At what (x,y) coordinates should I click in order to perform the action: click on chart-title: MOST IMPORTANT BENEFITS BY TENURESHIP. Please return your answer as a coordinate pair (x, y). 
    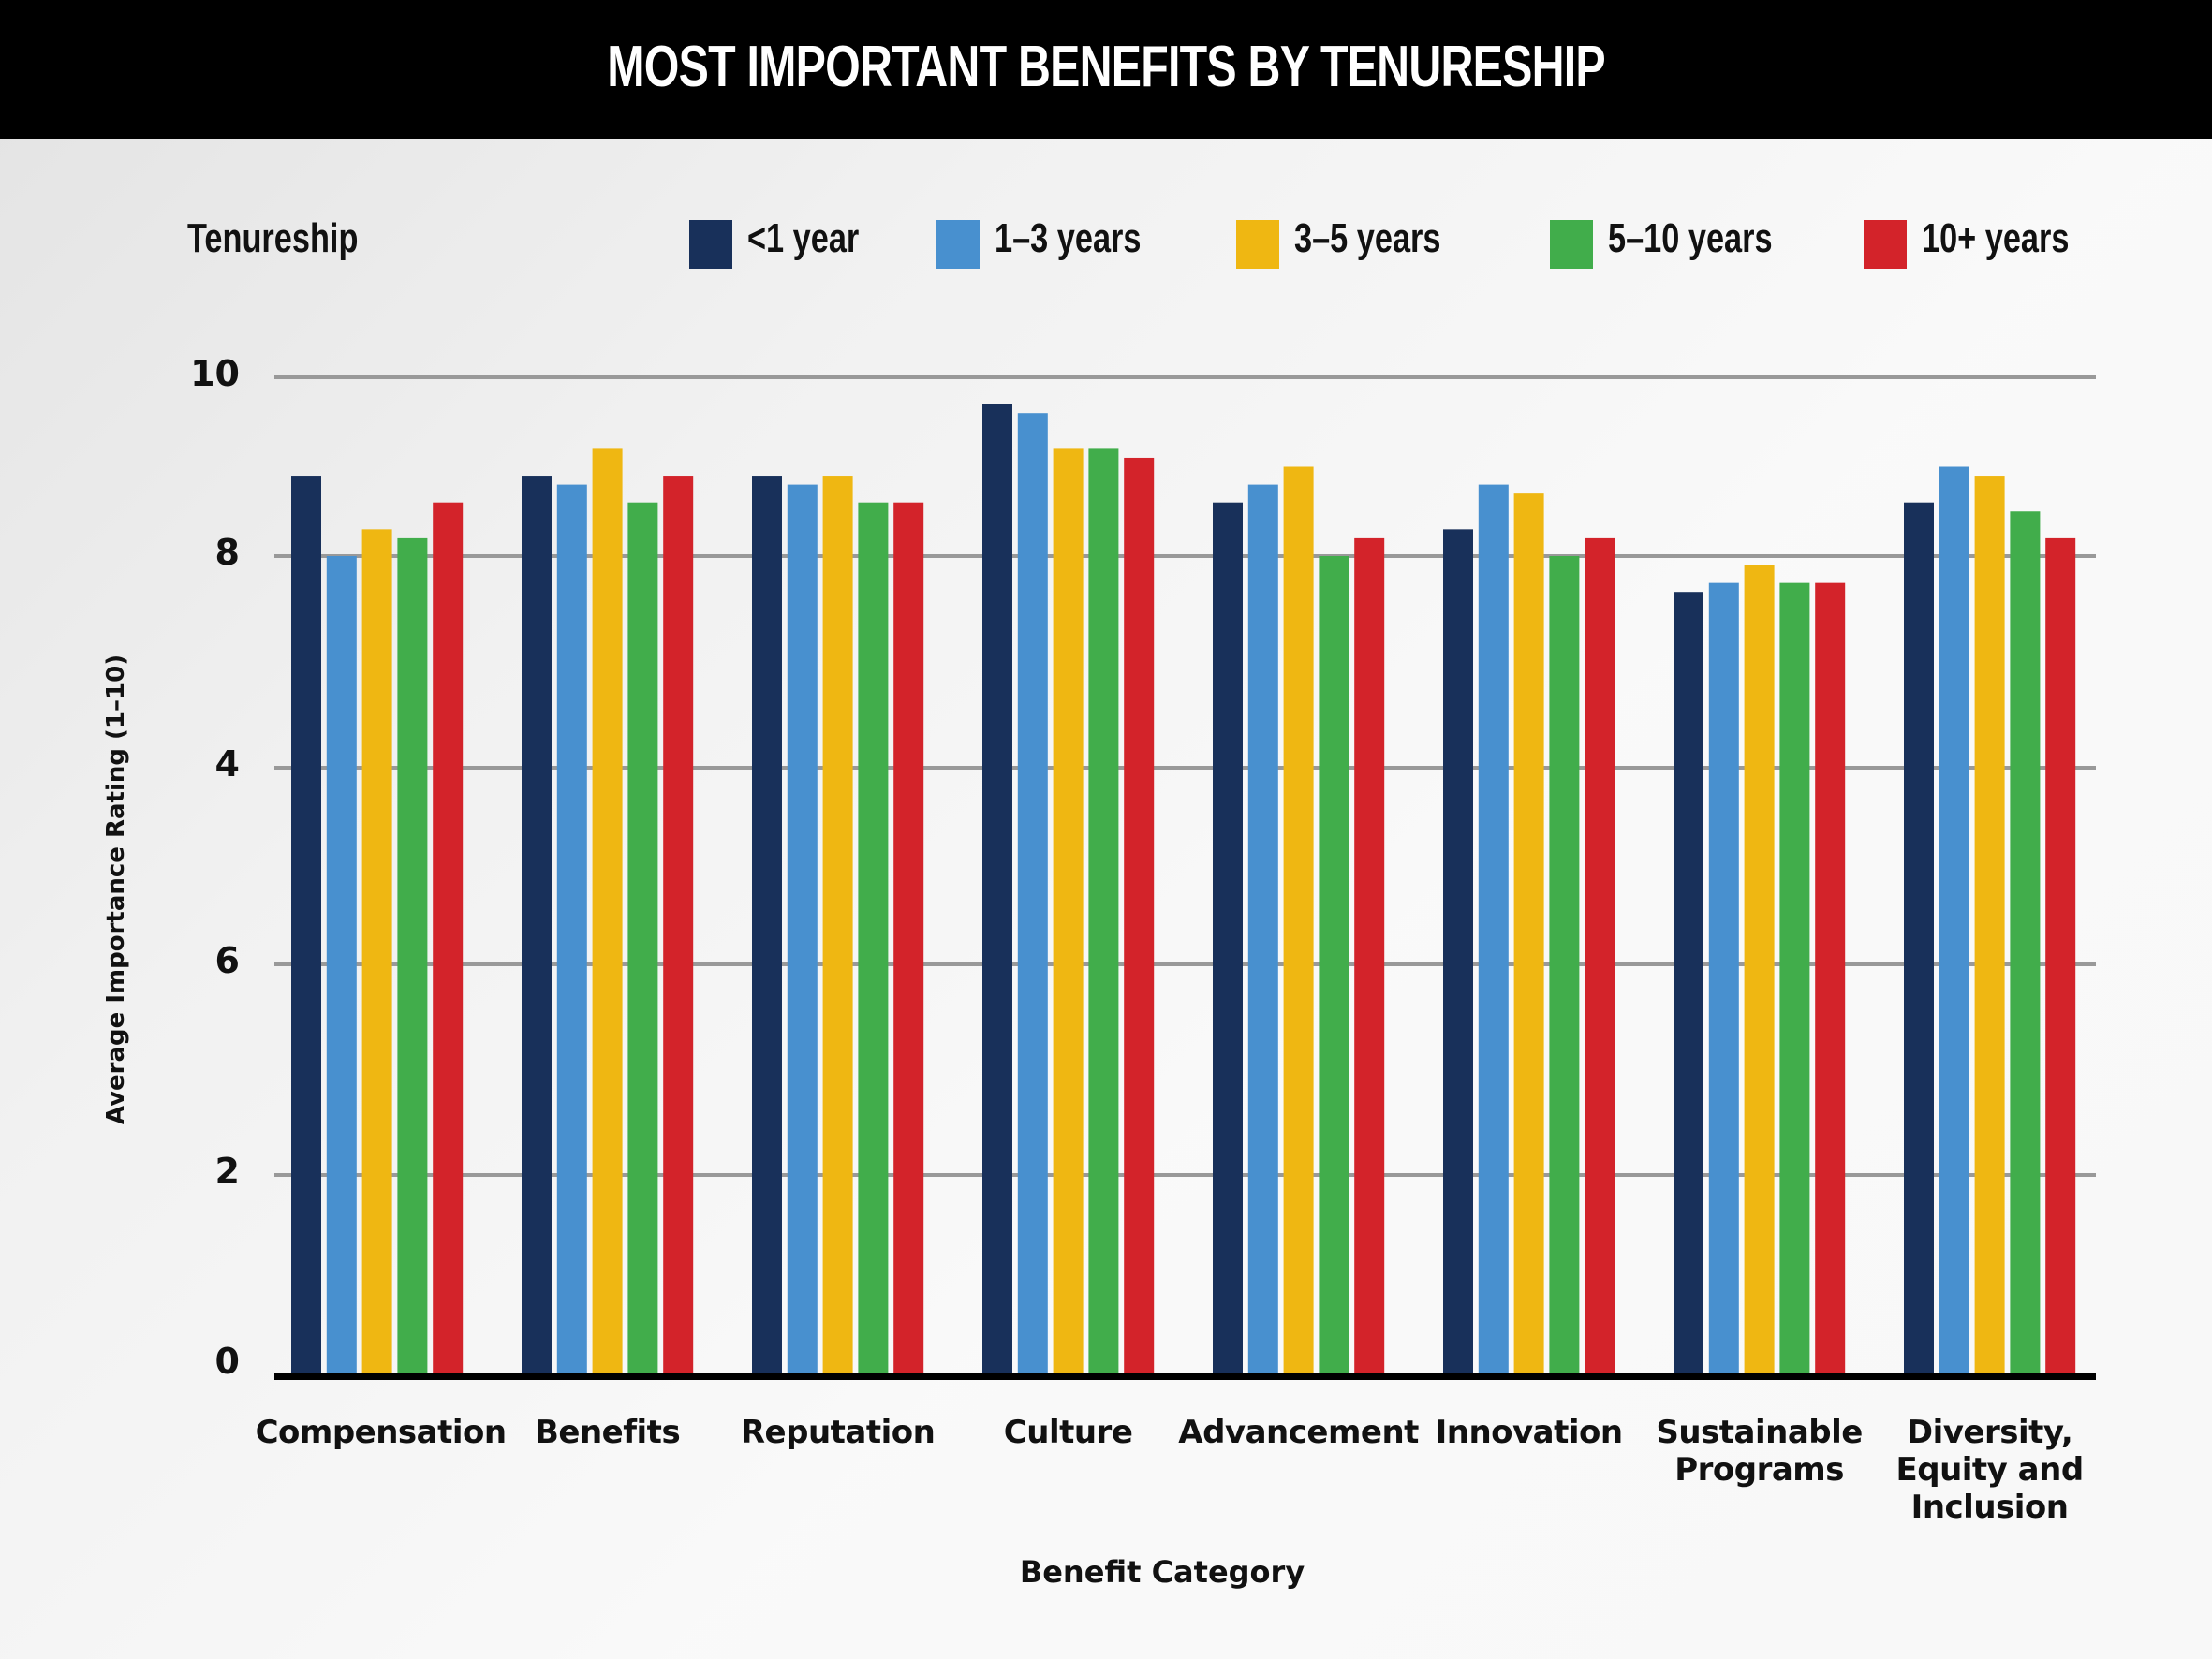
    Looking at the image, I should click on (1106, 66).